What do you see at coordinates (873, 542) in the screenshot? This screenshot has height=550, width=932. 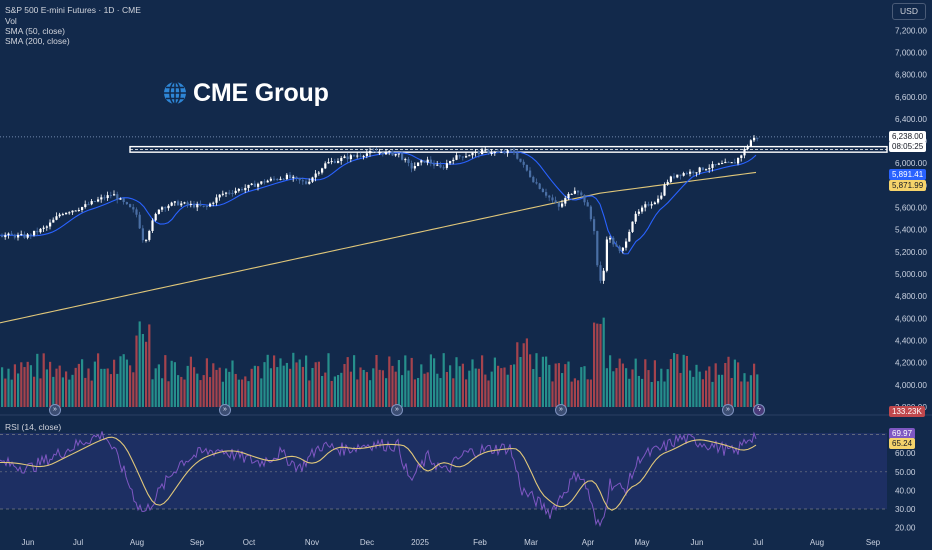 I see `x-tick-label: Sep` at bounding box center [873, 542].